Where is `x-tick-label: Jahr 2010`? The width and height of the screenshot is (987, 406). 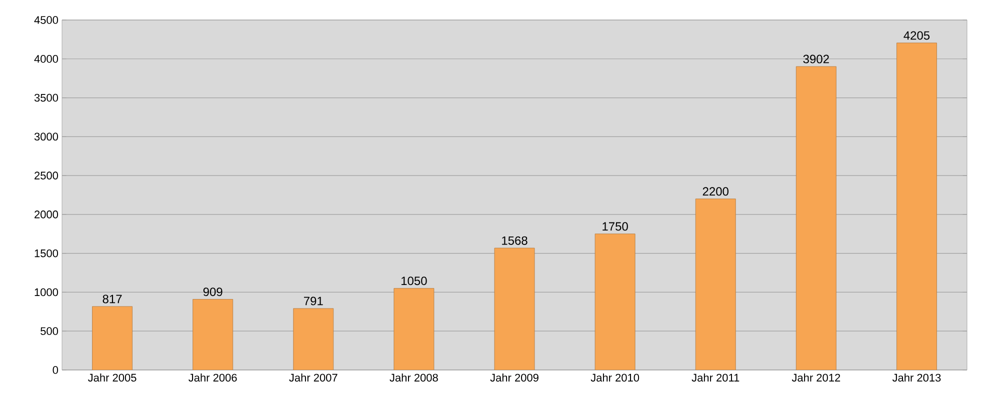 x-tick-label: Jahr 2010 is located at coordinates (615, 378).